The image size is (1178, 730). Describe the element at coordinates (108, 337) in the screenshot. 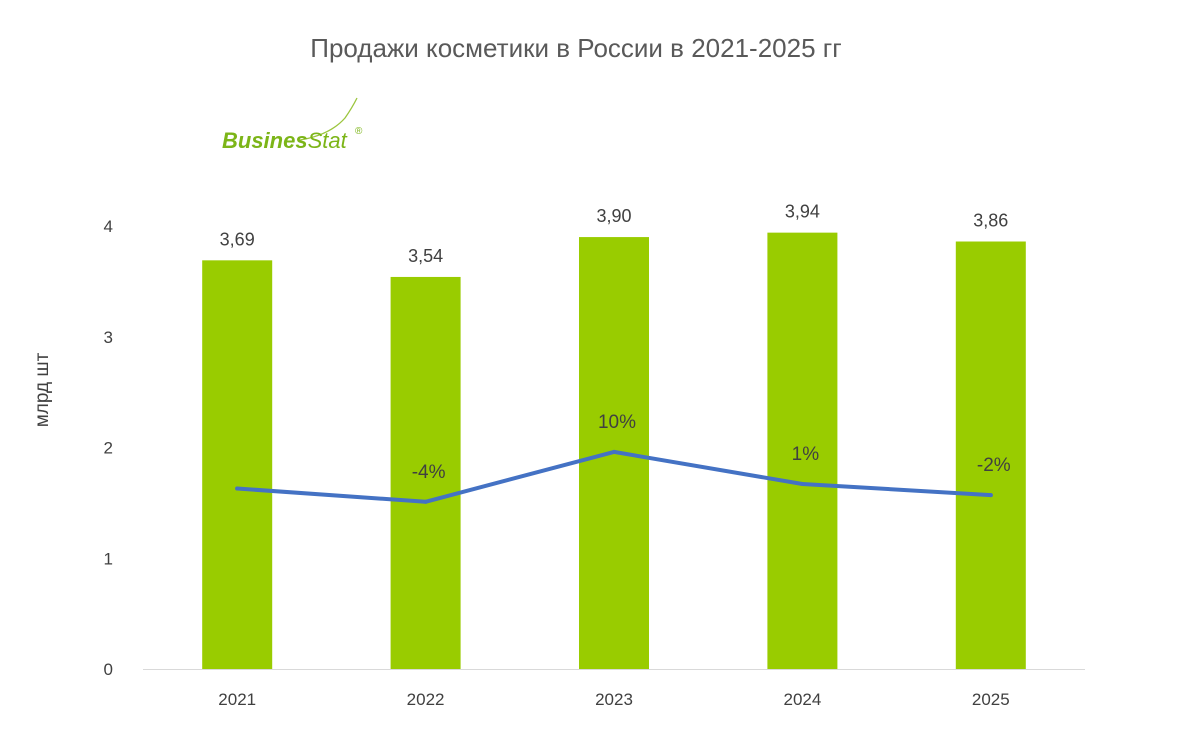

I see `y-tick-label: 3` at that location.